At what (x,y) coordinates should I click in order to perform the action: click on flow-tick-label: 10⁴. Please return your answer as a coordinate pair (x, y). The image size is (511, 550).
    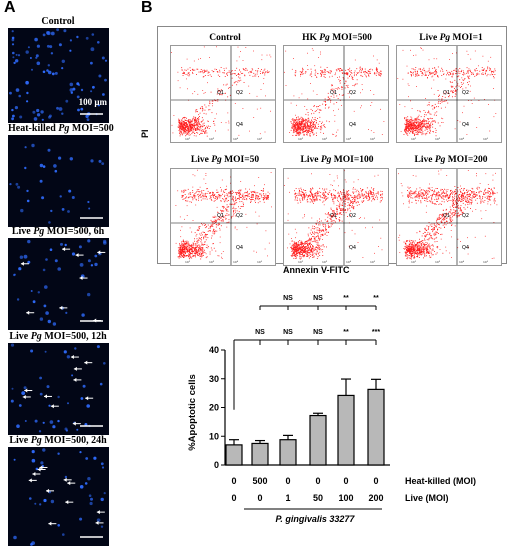
    Looking at the image, I should click on (236, 139).